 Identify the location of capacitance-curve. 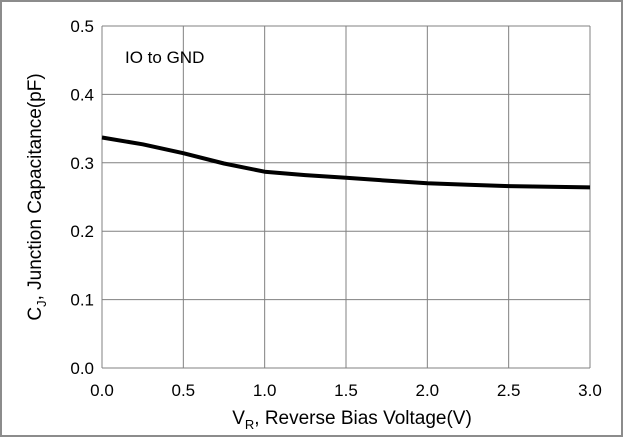
(346, 162).